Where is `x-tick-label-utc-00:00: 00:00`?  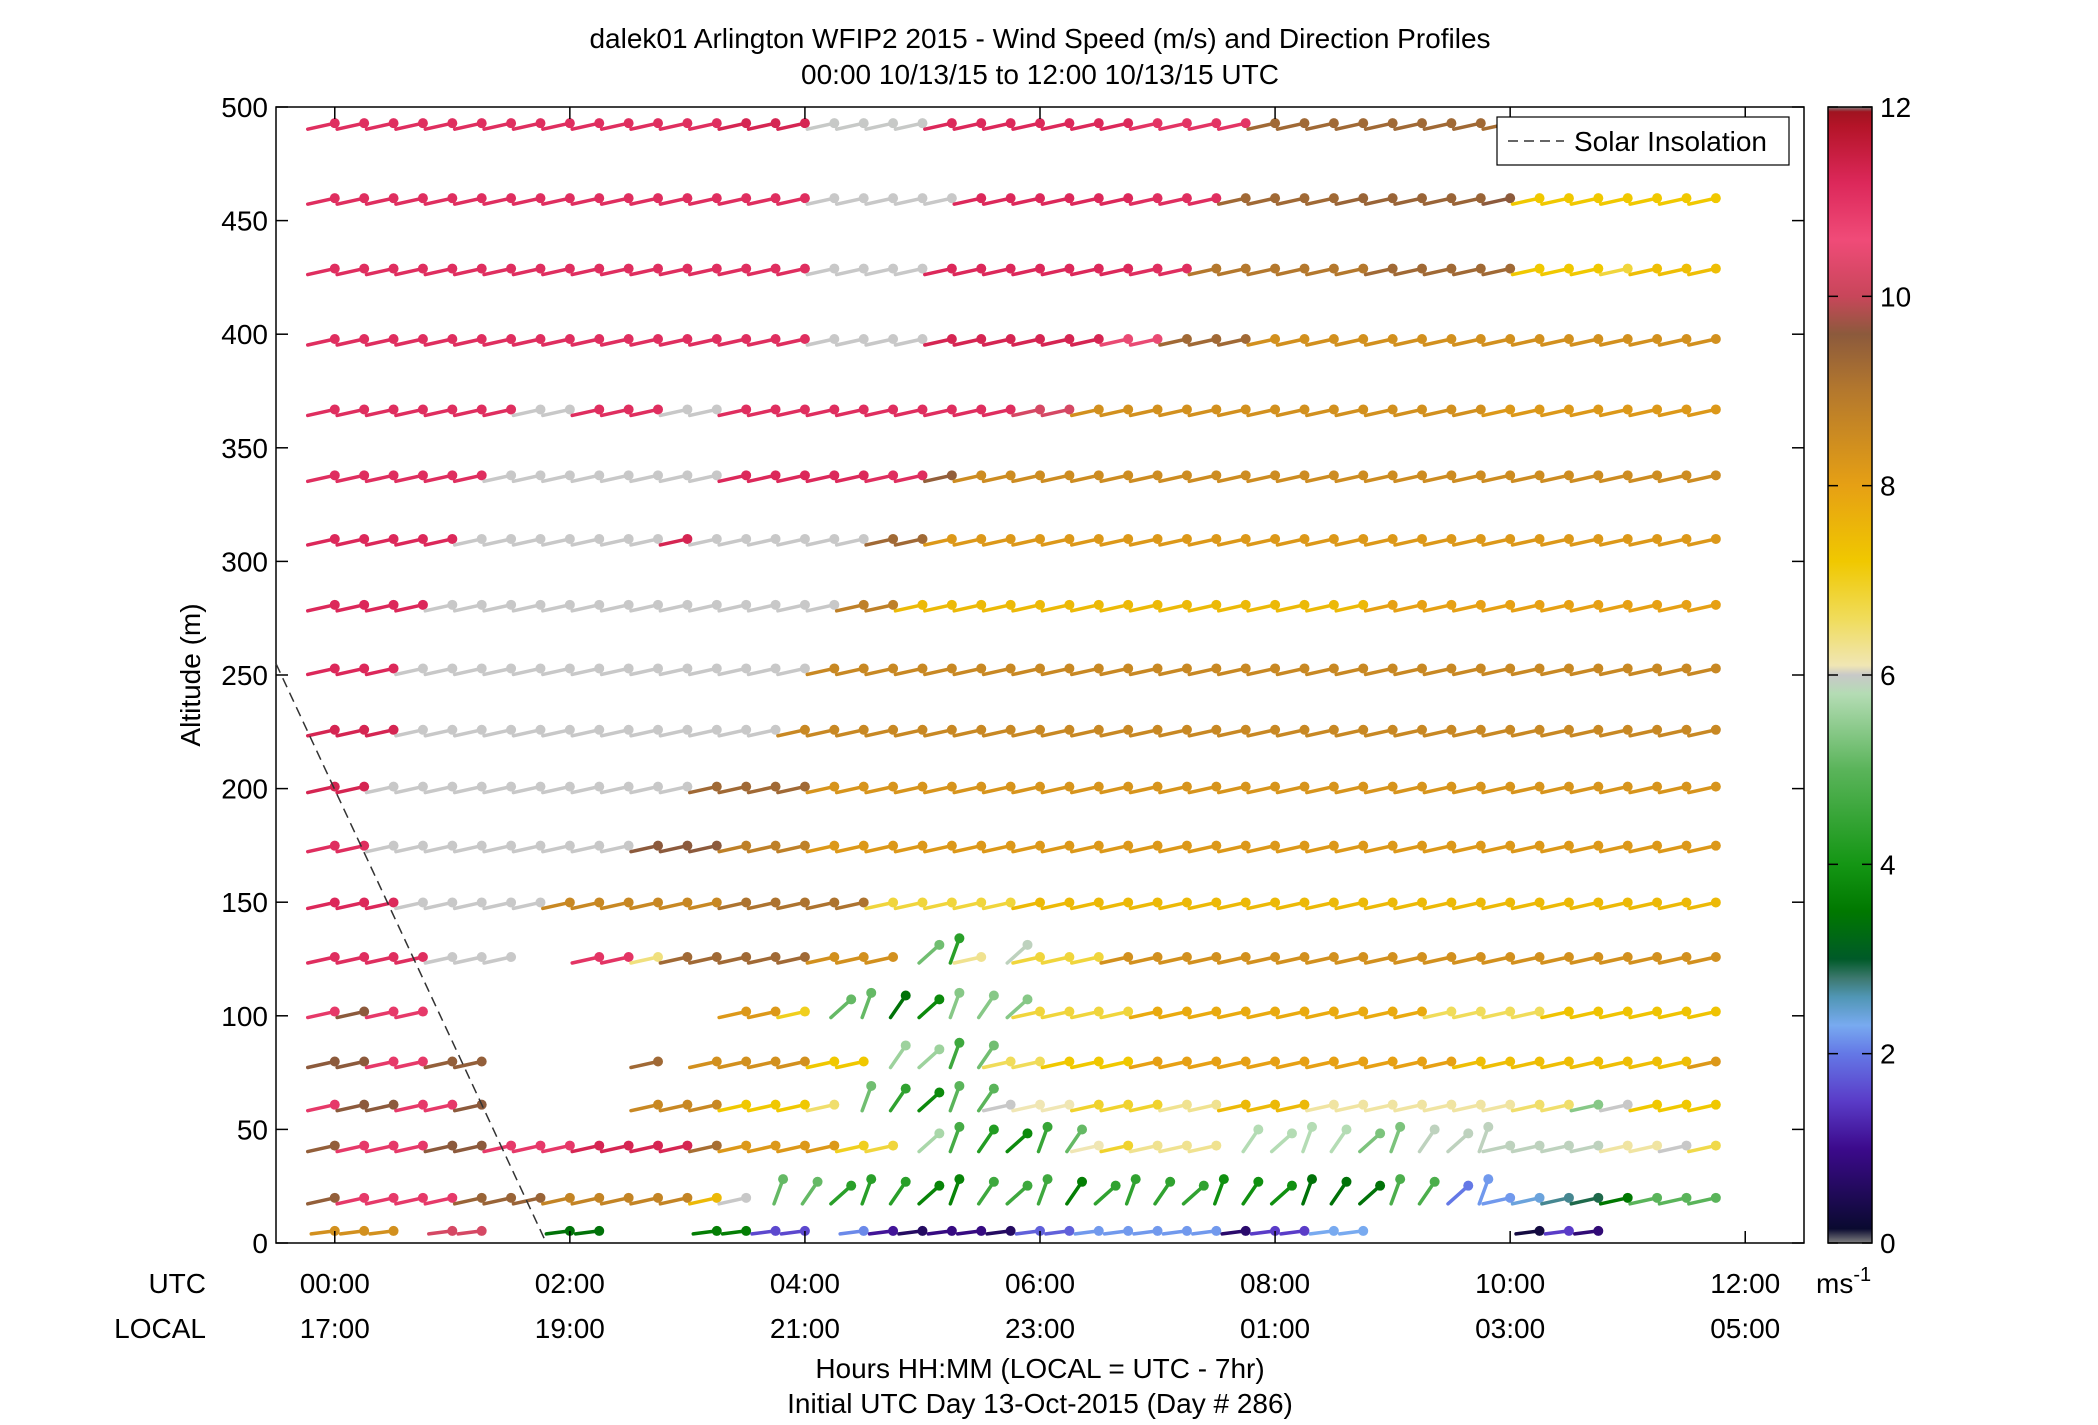
x-tick-label-utc-00:00: 00:00 is located at coordinates (335, 1283).